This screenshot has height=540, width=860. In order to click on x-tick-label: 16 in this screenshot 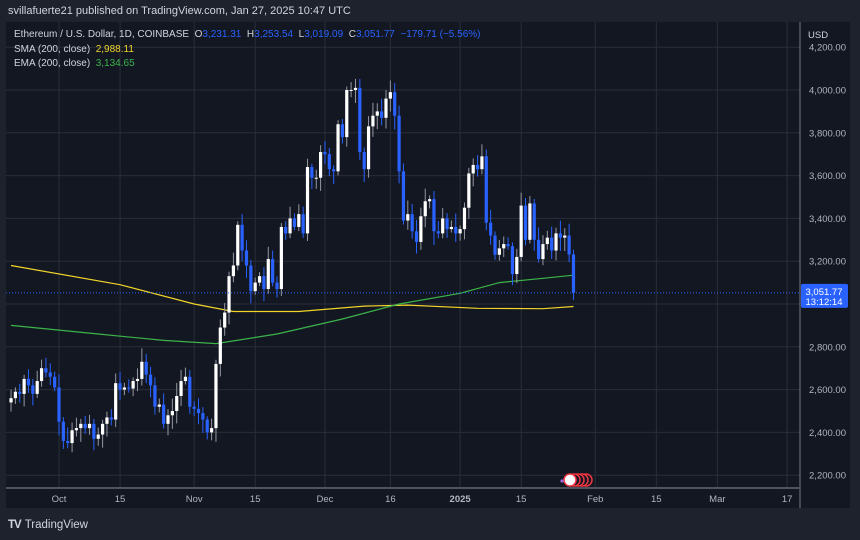, I will do `click(390, 499)`.